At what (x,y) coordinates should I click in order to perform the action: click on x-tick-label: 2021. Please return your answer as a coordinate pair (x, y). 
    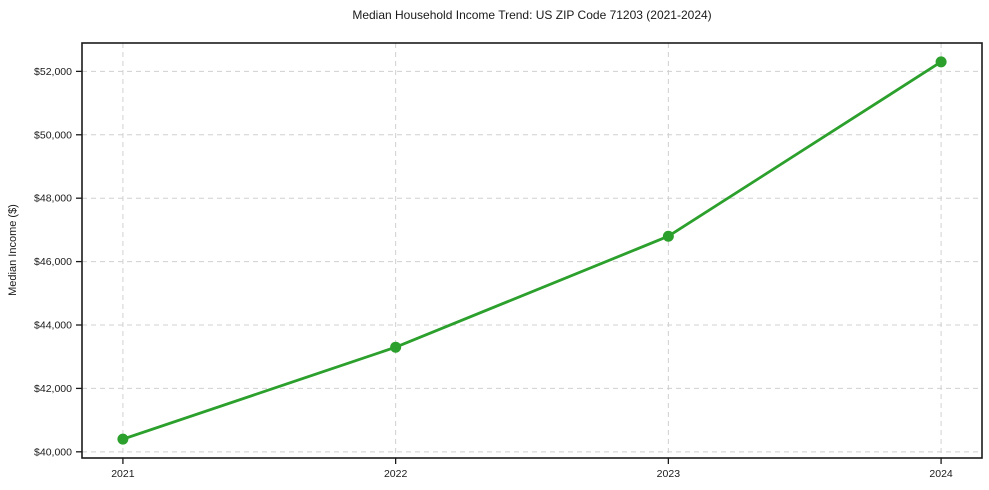
    Looking at the image, I should click on (123, 474).